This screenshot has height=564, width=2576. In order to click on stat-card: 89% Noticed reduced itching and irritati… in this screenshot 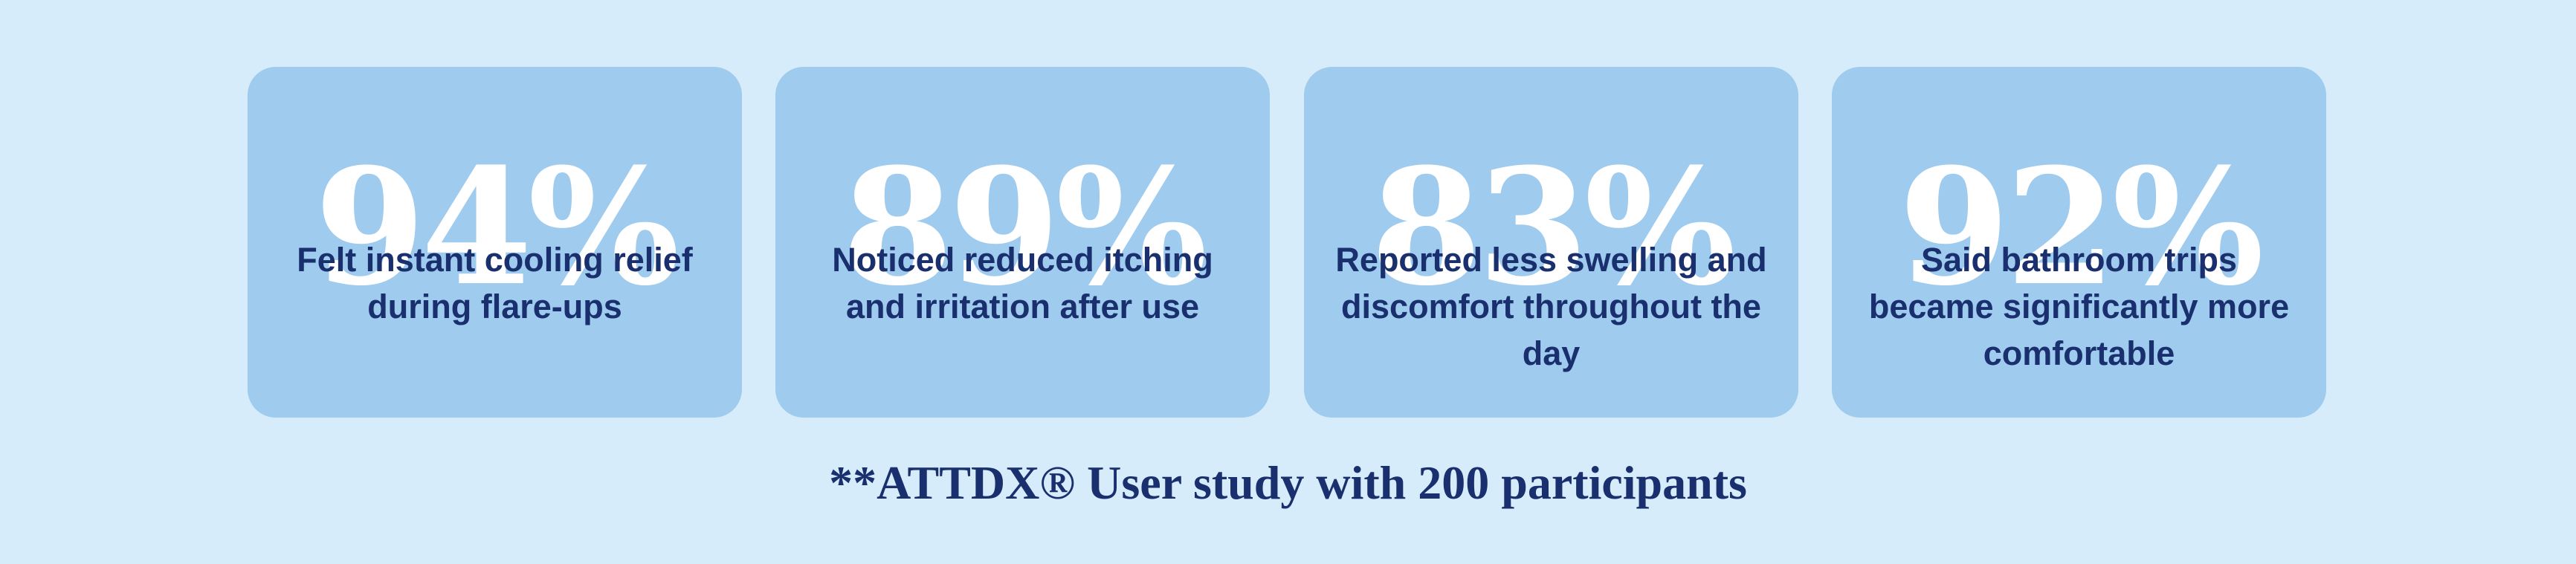, I will do `click(1022, 242)`.